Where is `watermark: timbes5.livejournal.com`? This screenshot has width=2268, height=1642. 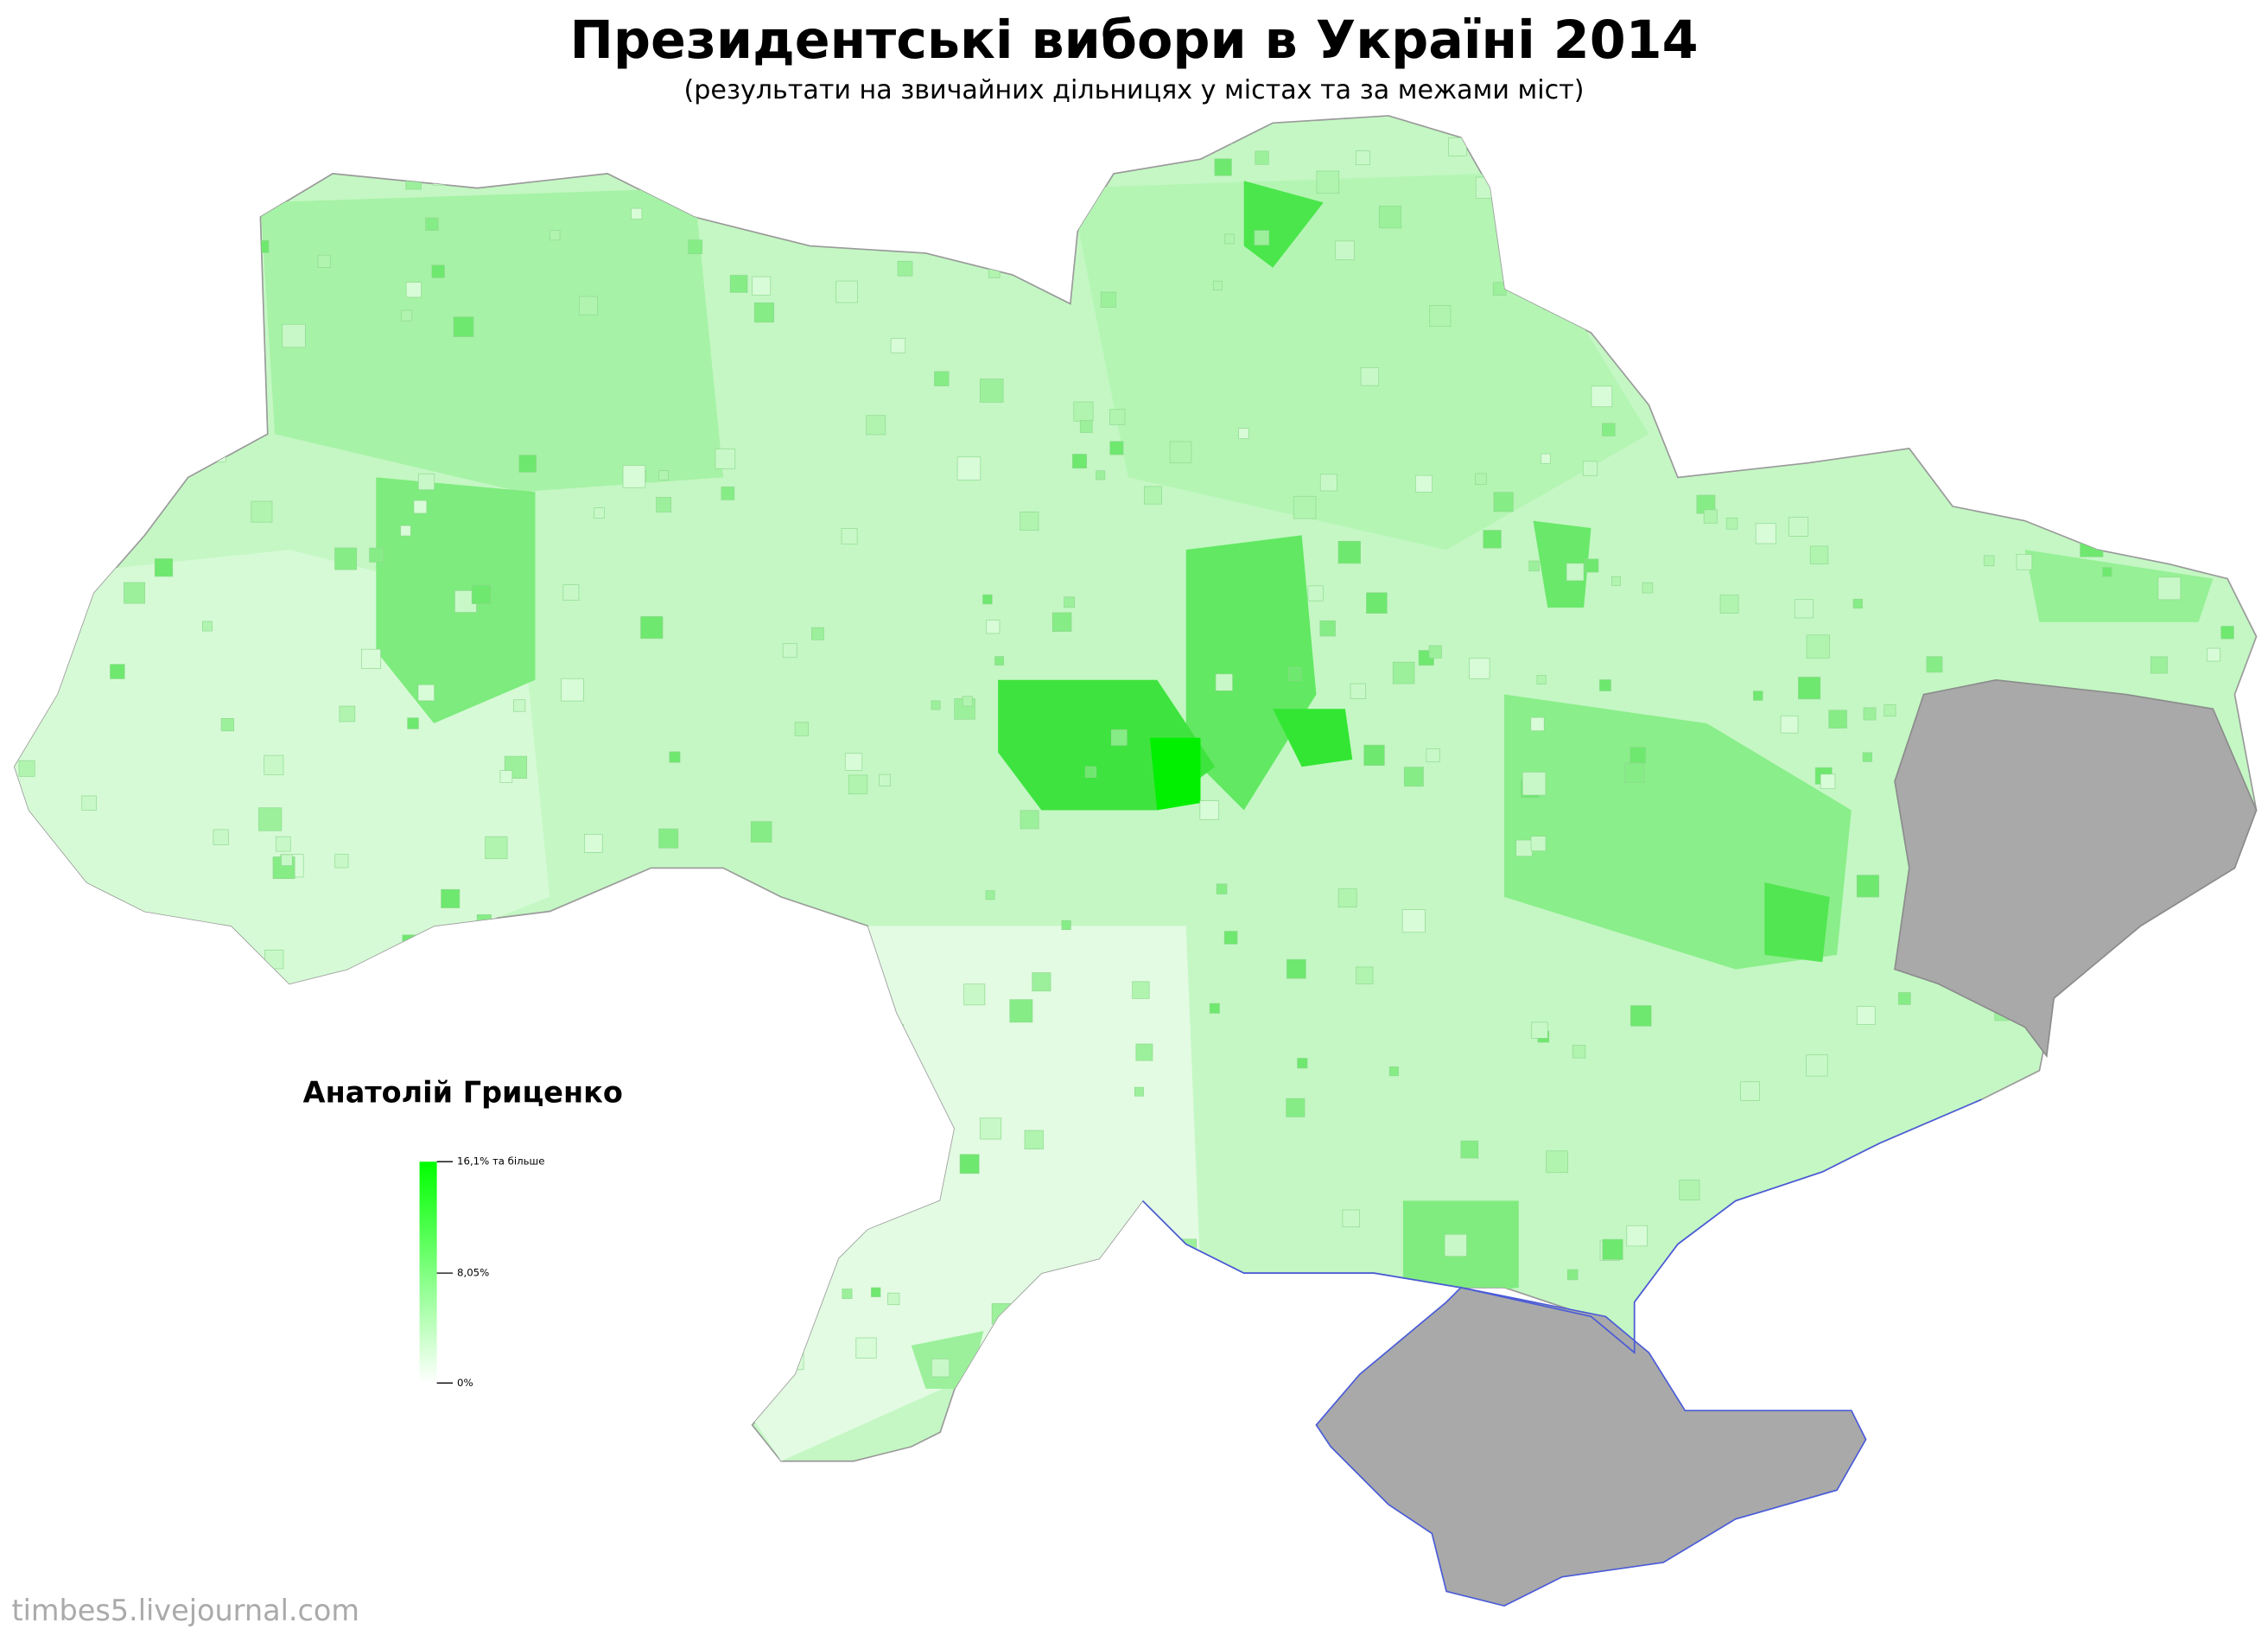 watermark: timbes5.livejournal.com is located at coordinates (185, 1610).